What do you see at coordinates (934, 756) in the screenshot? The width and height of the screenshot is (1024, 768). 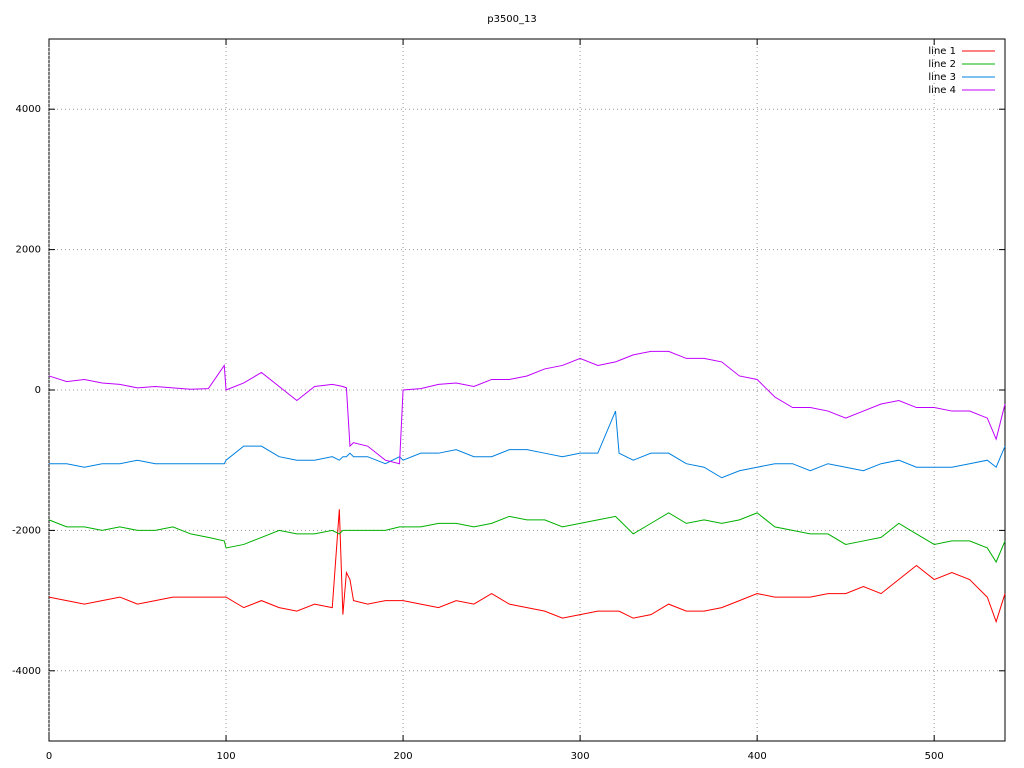 I see `x-tick-label: 500` at bounding box center [934, 756].